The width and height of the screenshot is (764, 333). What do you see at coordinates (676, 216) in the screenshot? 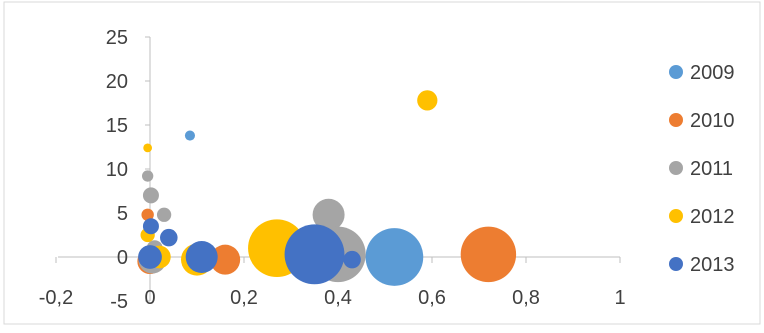
I see `legend-marker-2012` at bounding box center [676, 216].